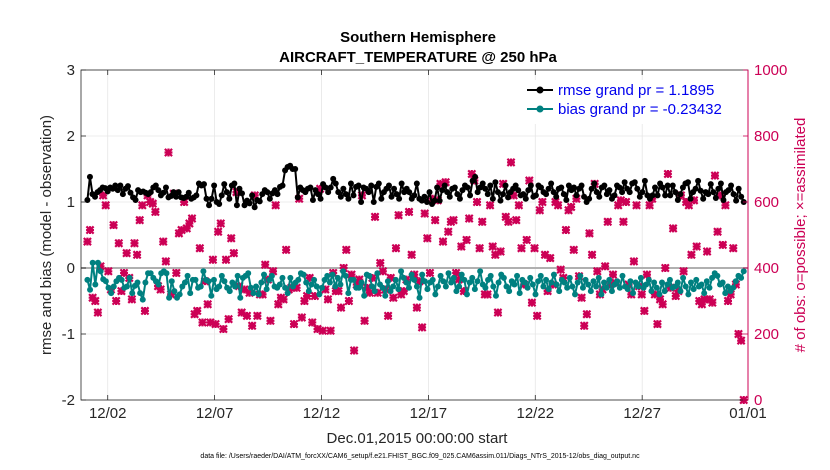 This screenshot has width=830, height=470. Describe the element at coordinates (640, 109) in the screenshot. I see `legend-bias-label: bias grand pr = -0.23432` at that location.